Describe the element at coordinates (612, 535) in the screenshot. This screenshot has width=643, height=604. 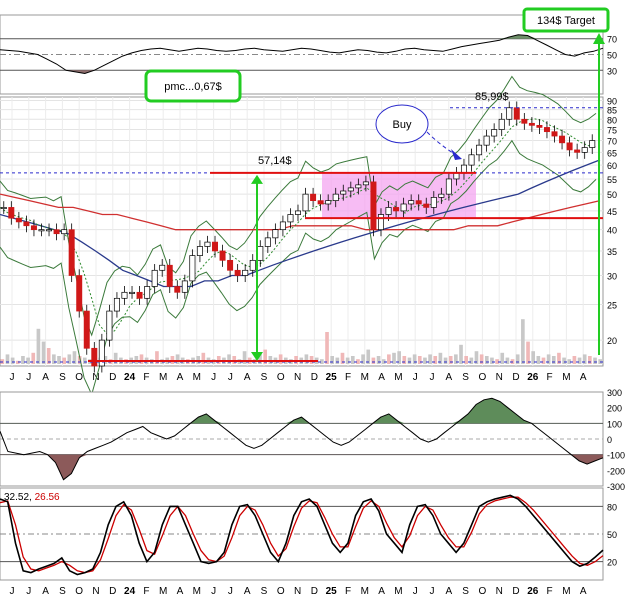
I see `stochastic-y-tick-label: 50` at that location.